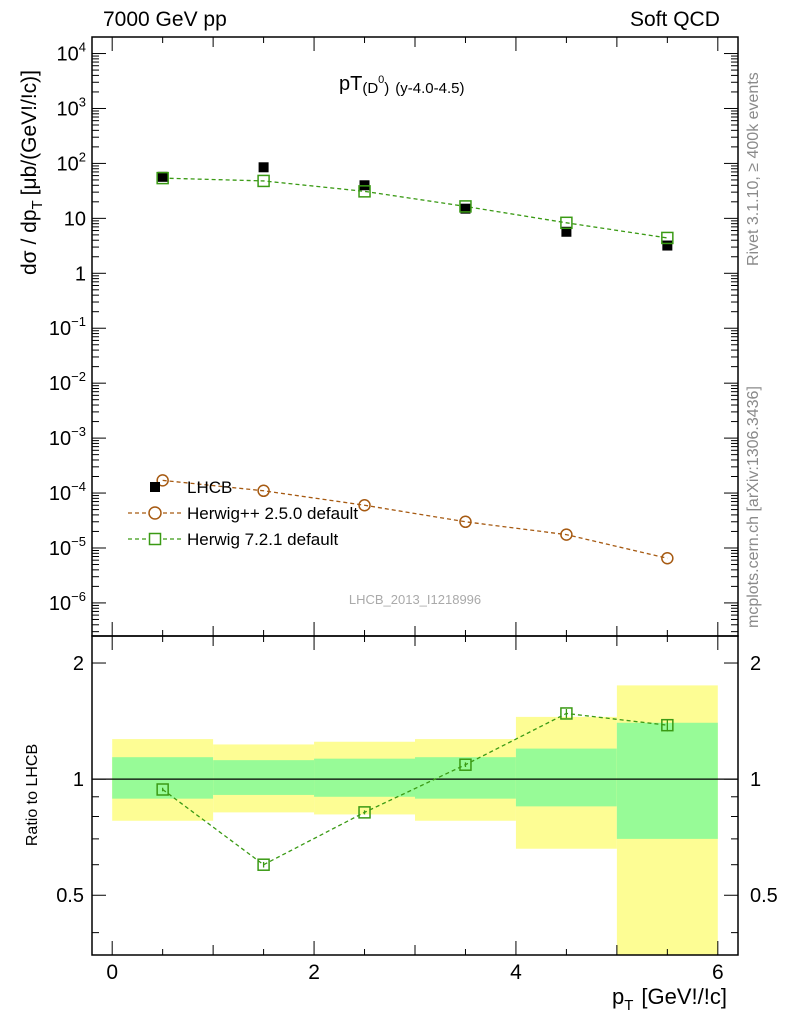 The width and height of the screenshot is (786, 1024). Describe the element at coordinates (415, 519) in the screenshot. I see `herwigpp-line` at that location.